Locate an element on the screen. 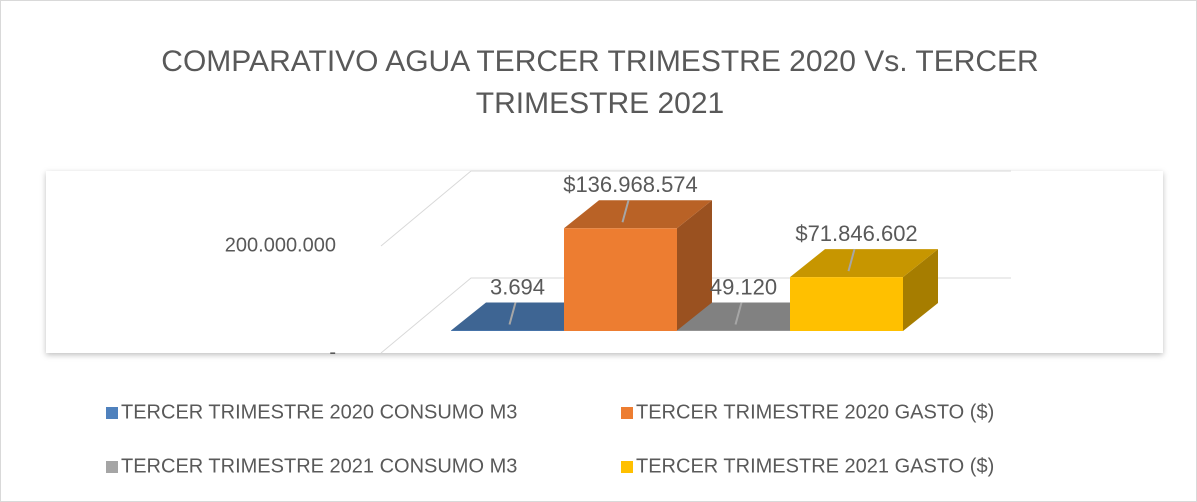 The width and height of the screenshot is (1197, 502). grid-line is located at coordinates (695, 208).